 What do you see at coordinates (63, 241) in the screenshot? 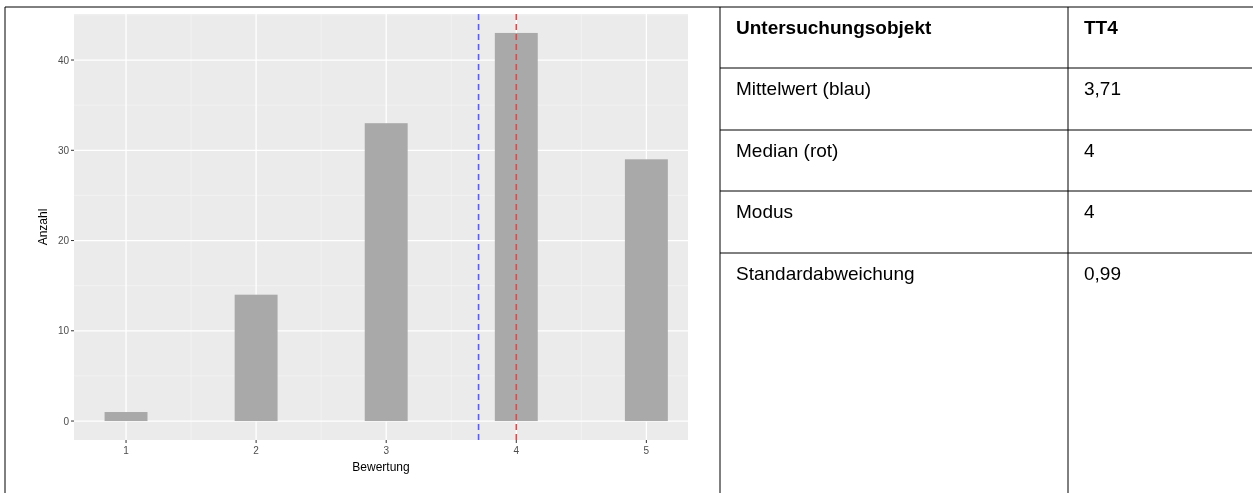
I see `y-tick-label: 20` at bounding box center [63, 241].